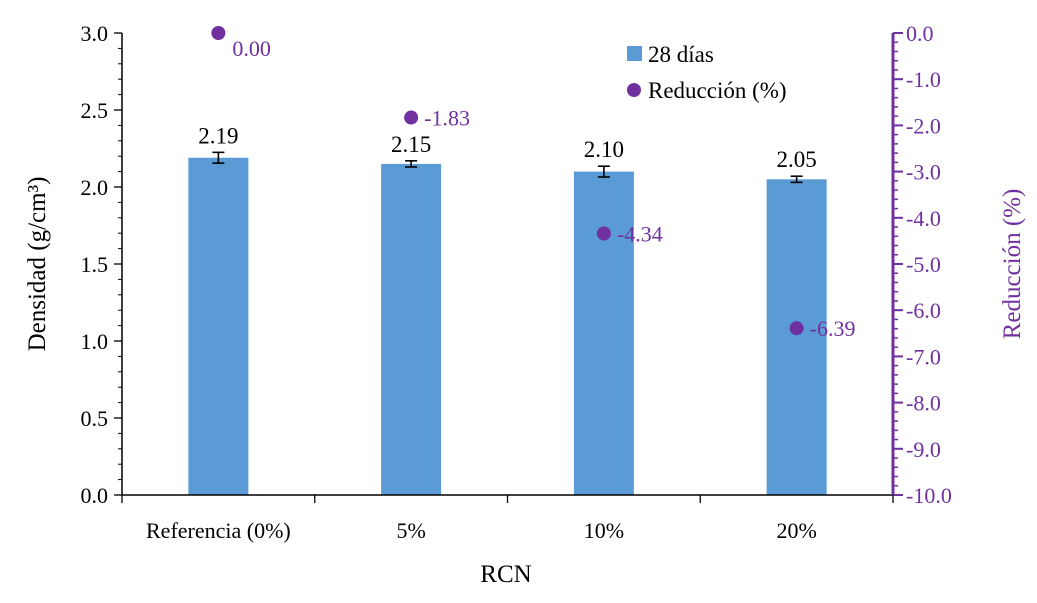 Image resolution: width=1037 pixels, height=603 pixels. I want to click on bar-value-label-2: 2.10, so click(604, 149).